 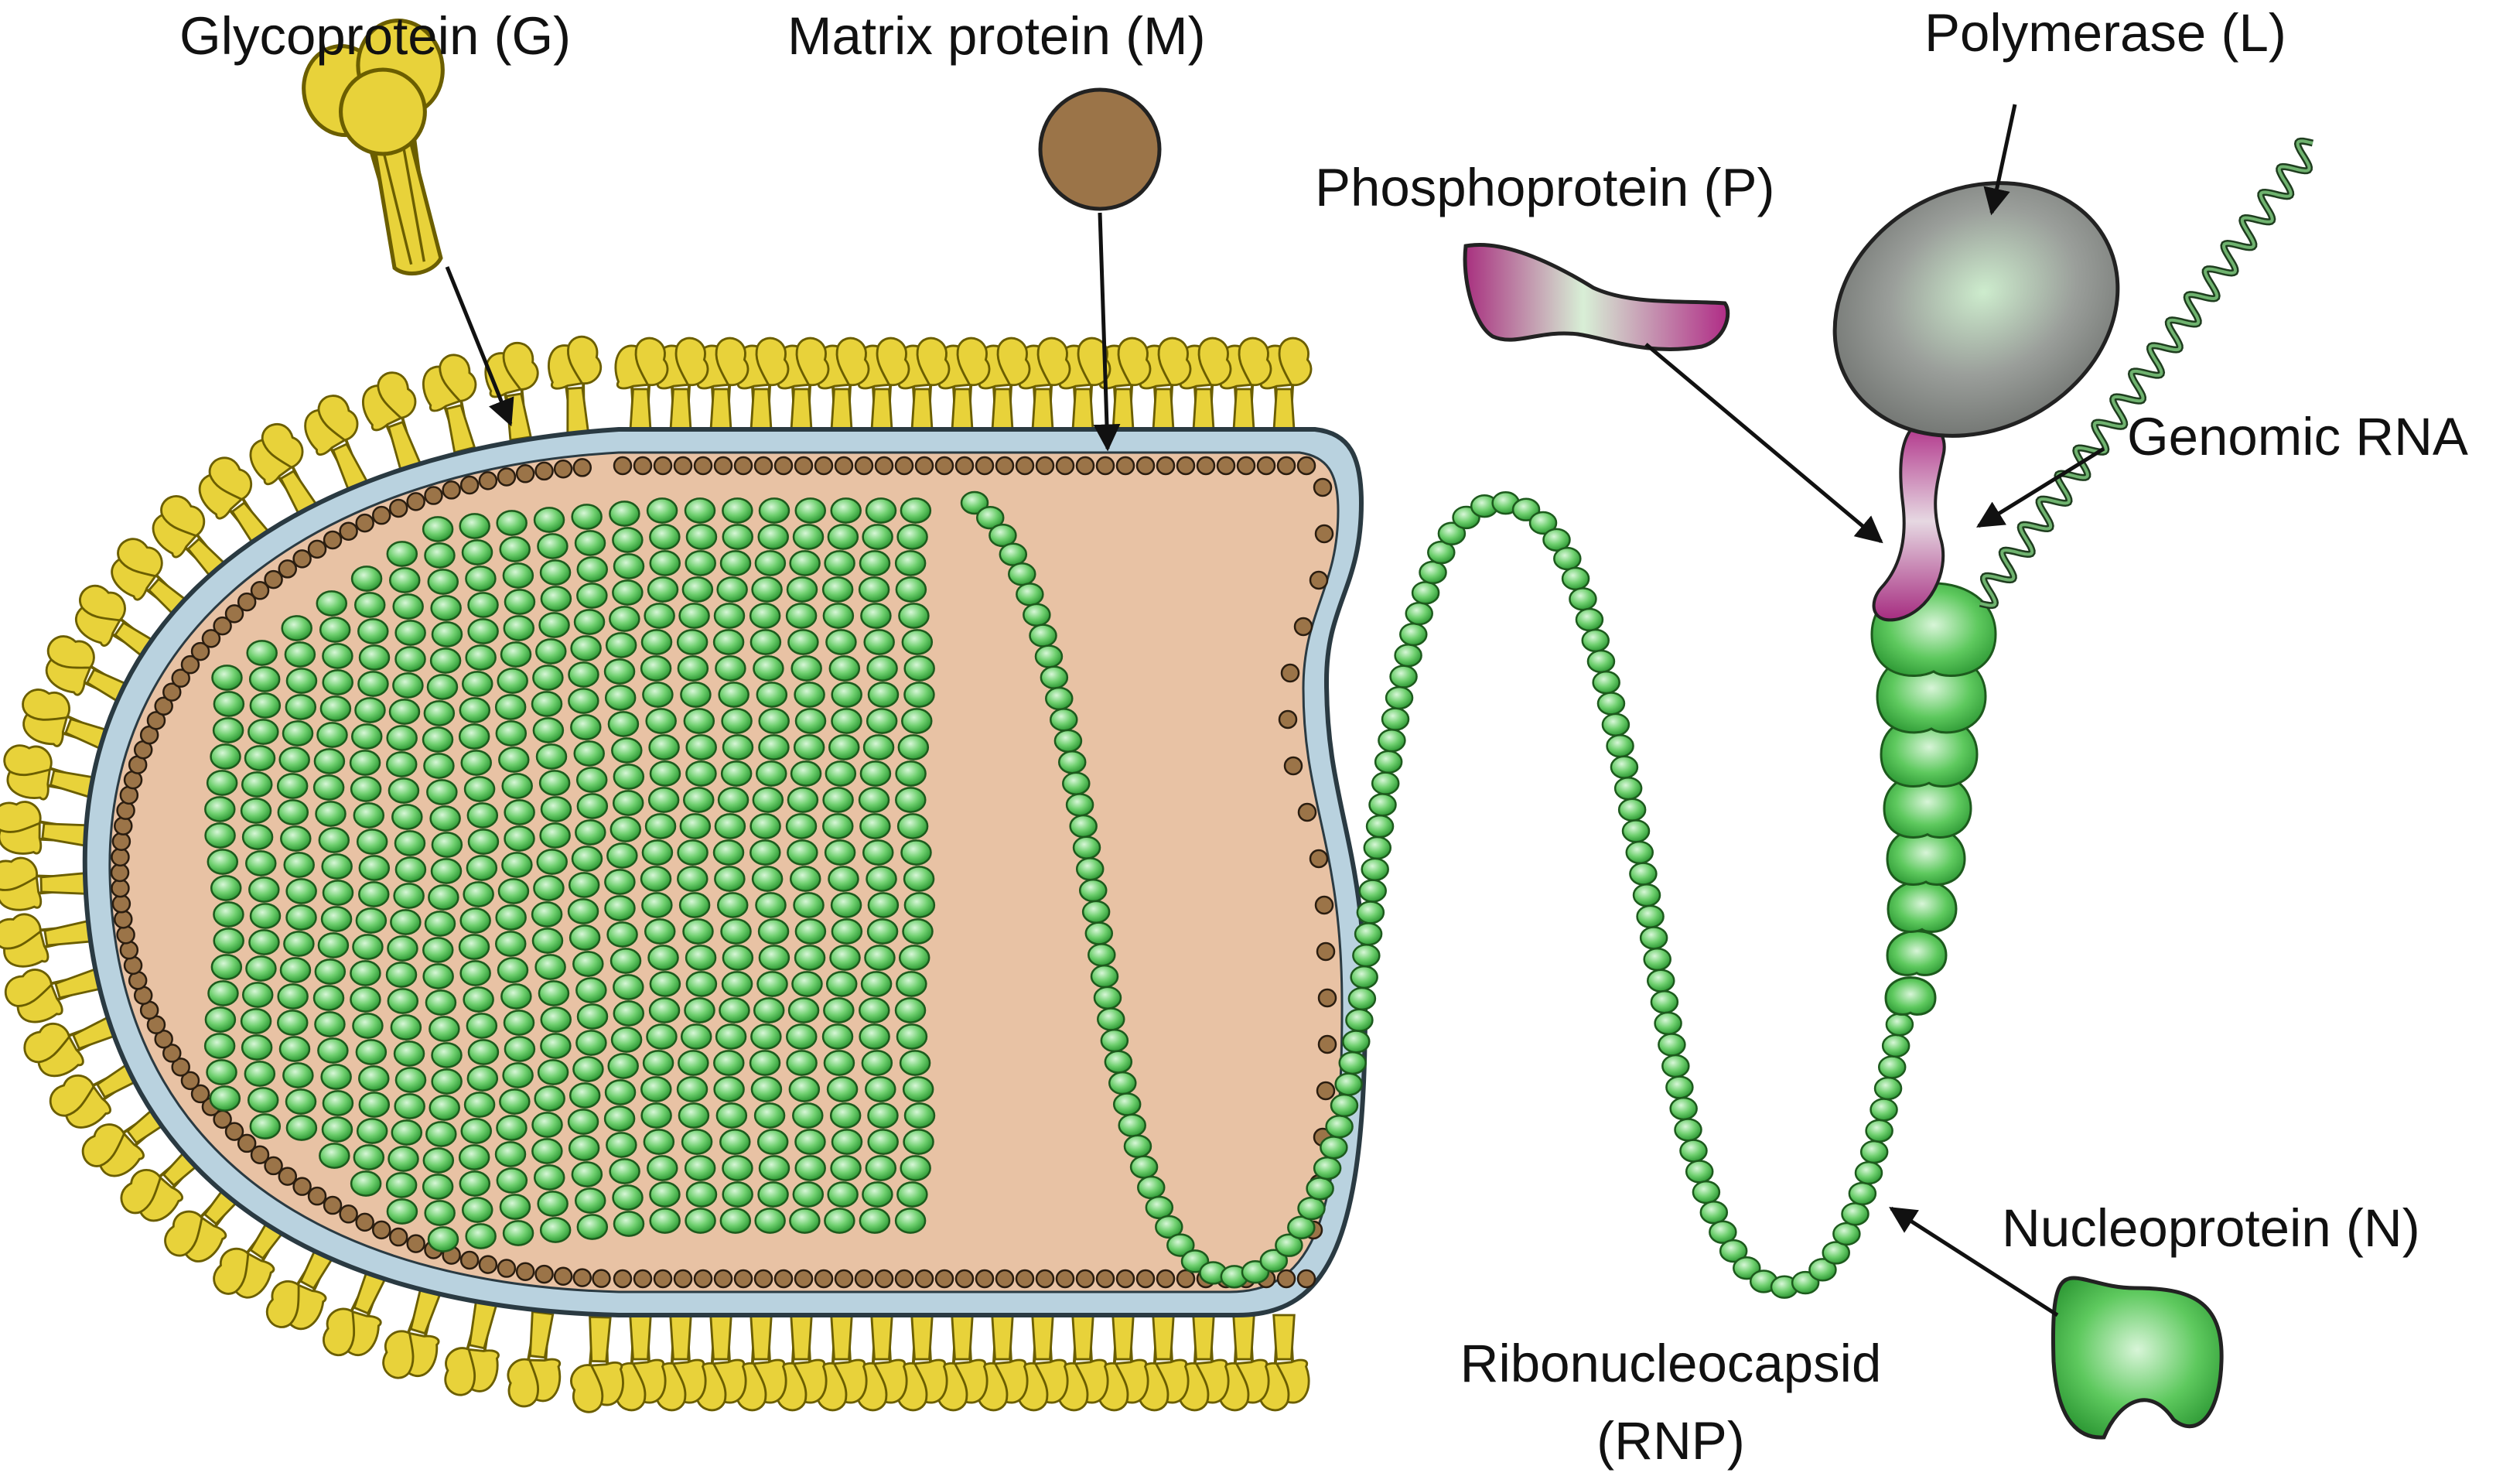 What do you see at coordinates (2000, 160) in the screenshot?
I see `arrow-polymerase` at bounding box center [2000, 160].